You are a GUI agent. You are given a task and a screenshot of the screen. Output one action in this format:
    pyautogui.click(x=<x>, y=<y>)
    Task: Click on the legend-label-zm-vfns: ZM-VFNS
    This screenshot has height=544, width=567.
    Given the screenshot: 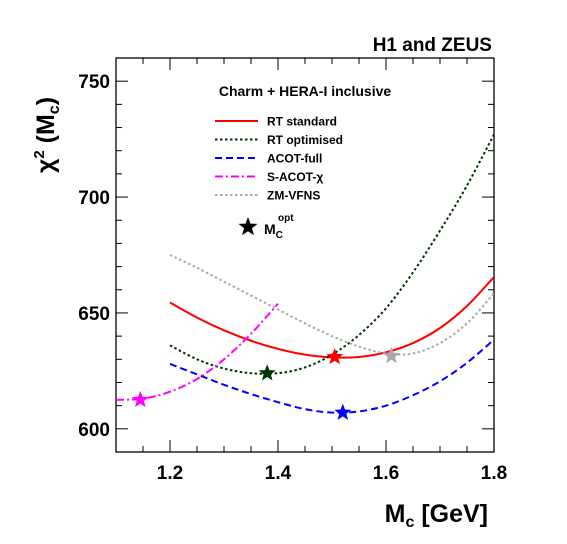 What is the action you would take?
    pyautogui.click(x=293, y=196)
    